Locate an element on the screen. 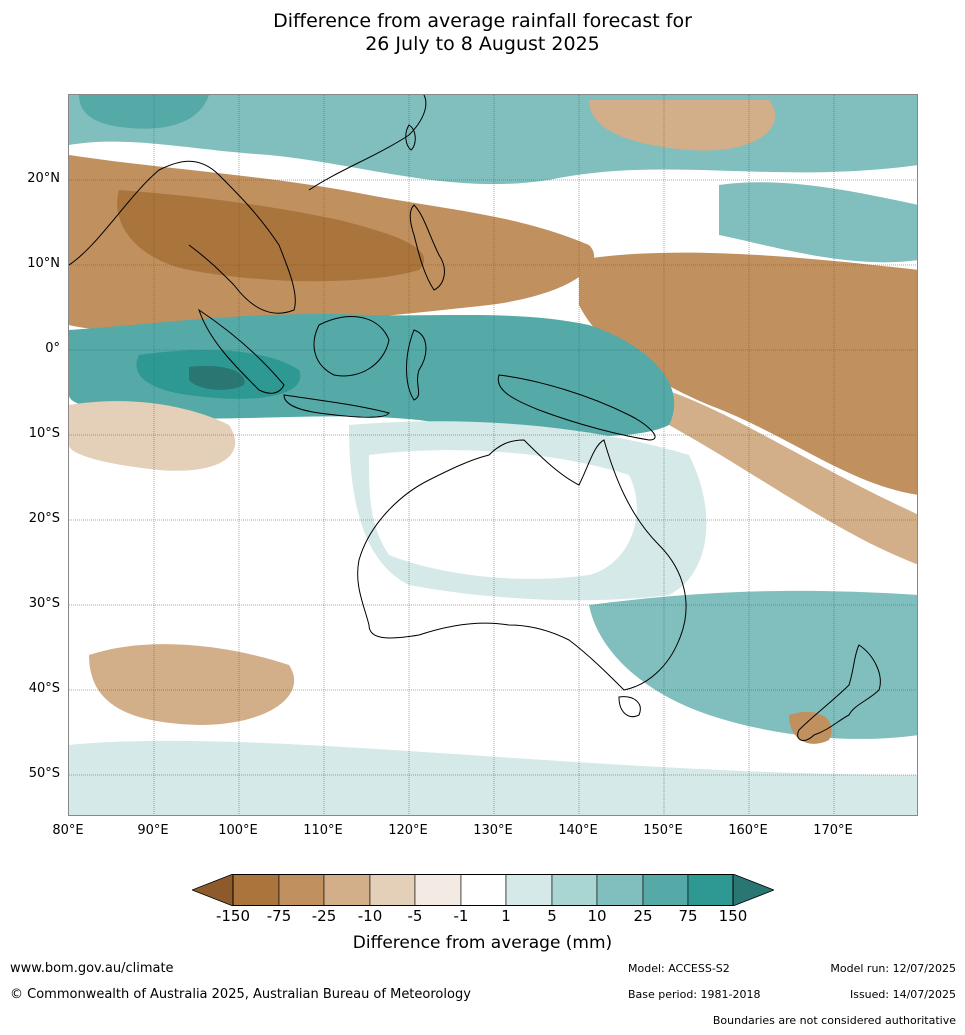  region-north-teal-dark is located at coordinates (144, 112).